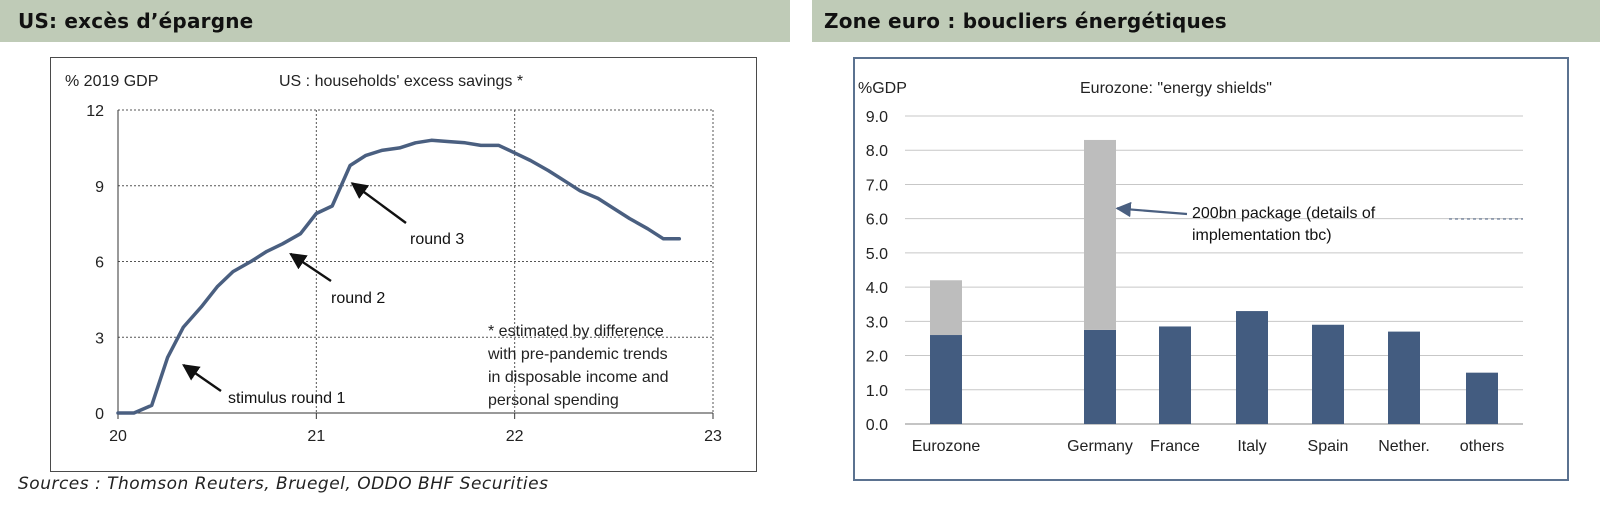 The height and width of the screenshot is (515, 1600). What do you see at coordinates (515, 436) in the screenshot?
I see `x-tick-label: 22` at bounding box center [515, 436].